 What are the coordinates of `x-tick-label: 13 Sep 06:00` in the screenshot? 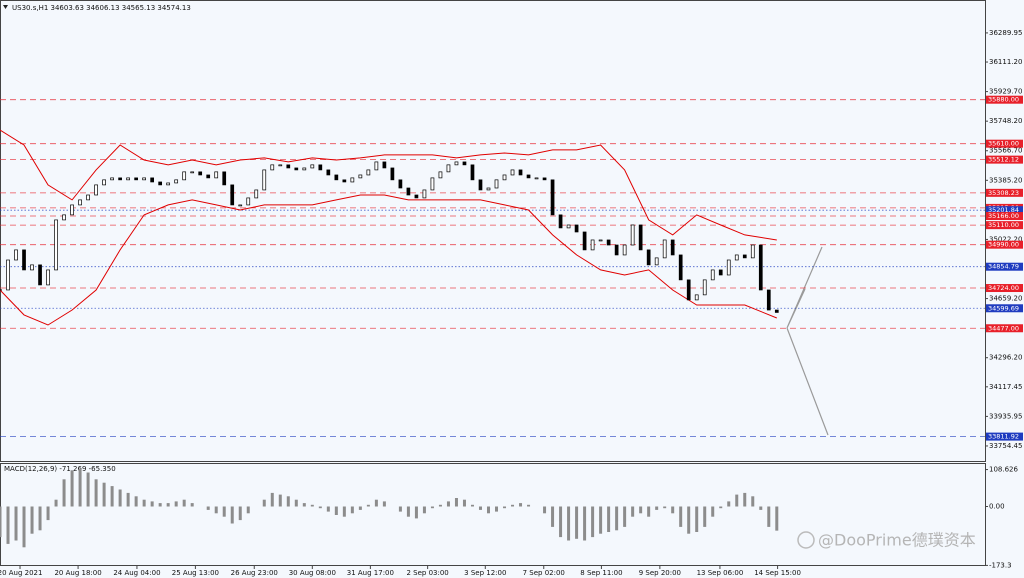 It's located at (720, 573).